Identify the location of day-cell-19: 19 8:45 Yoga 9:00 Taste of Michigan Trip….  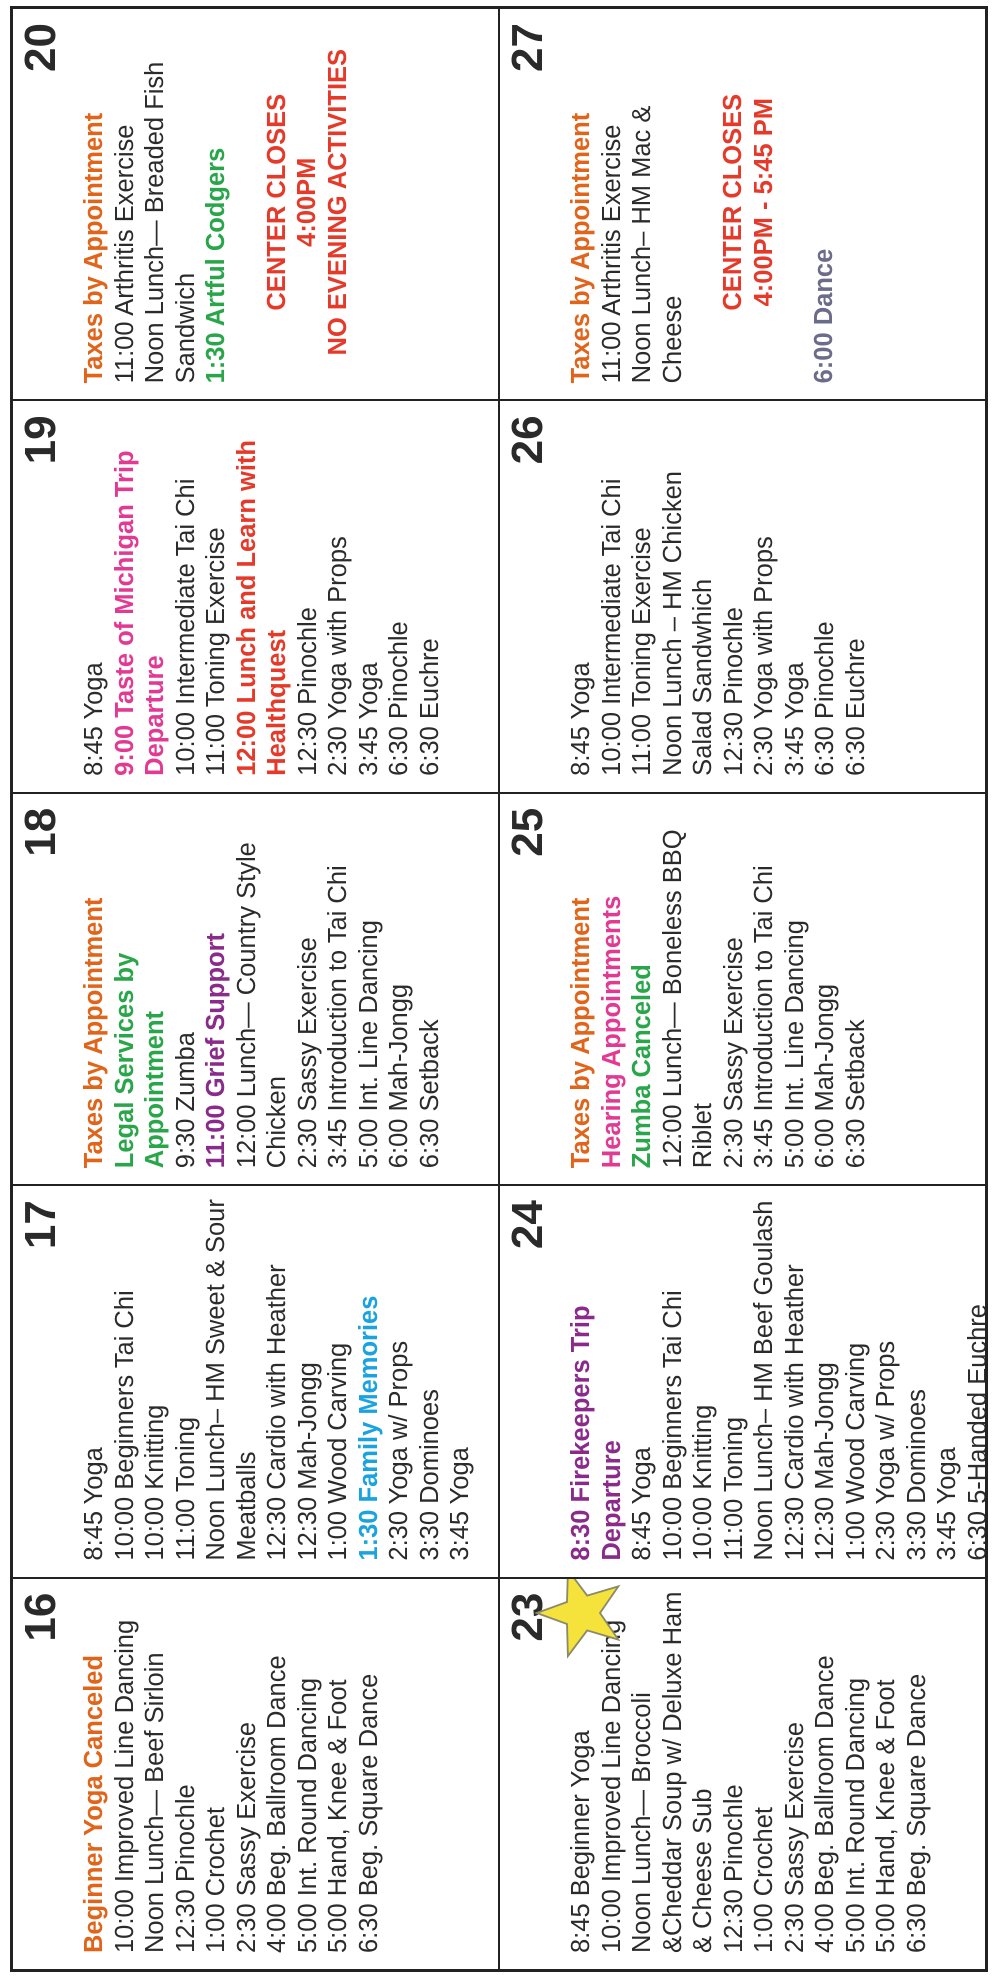
(255, 596).